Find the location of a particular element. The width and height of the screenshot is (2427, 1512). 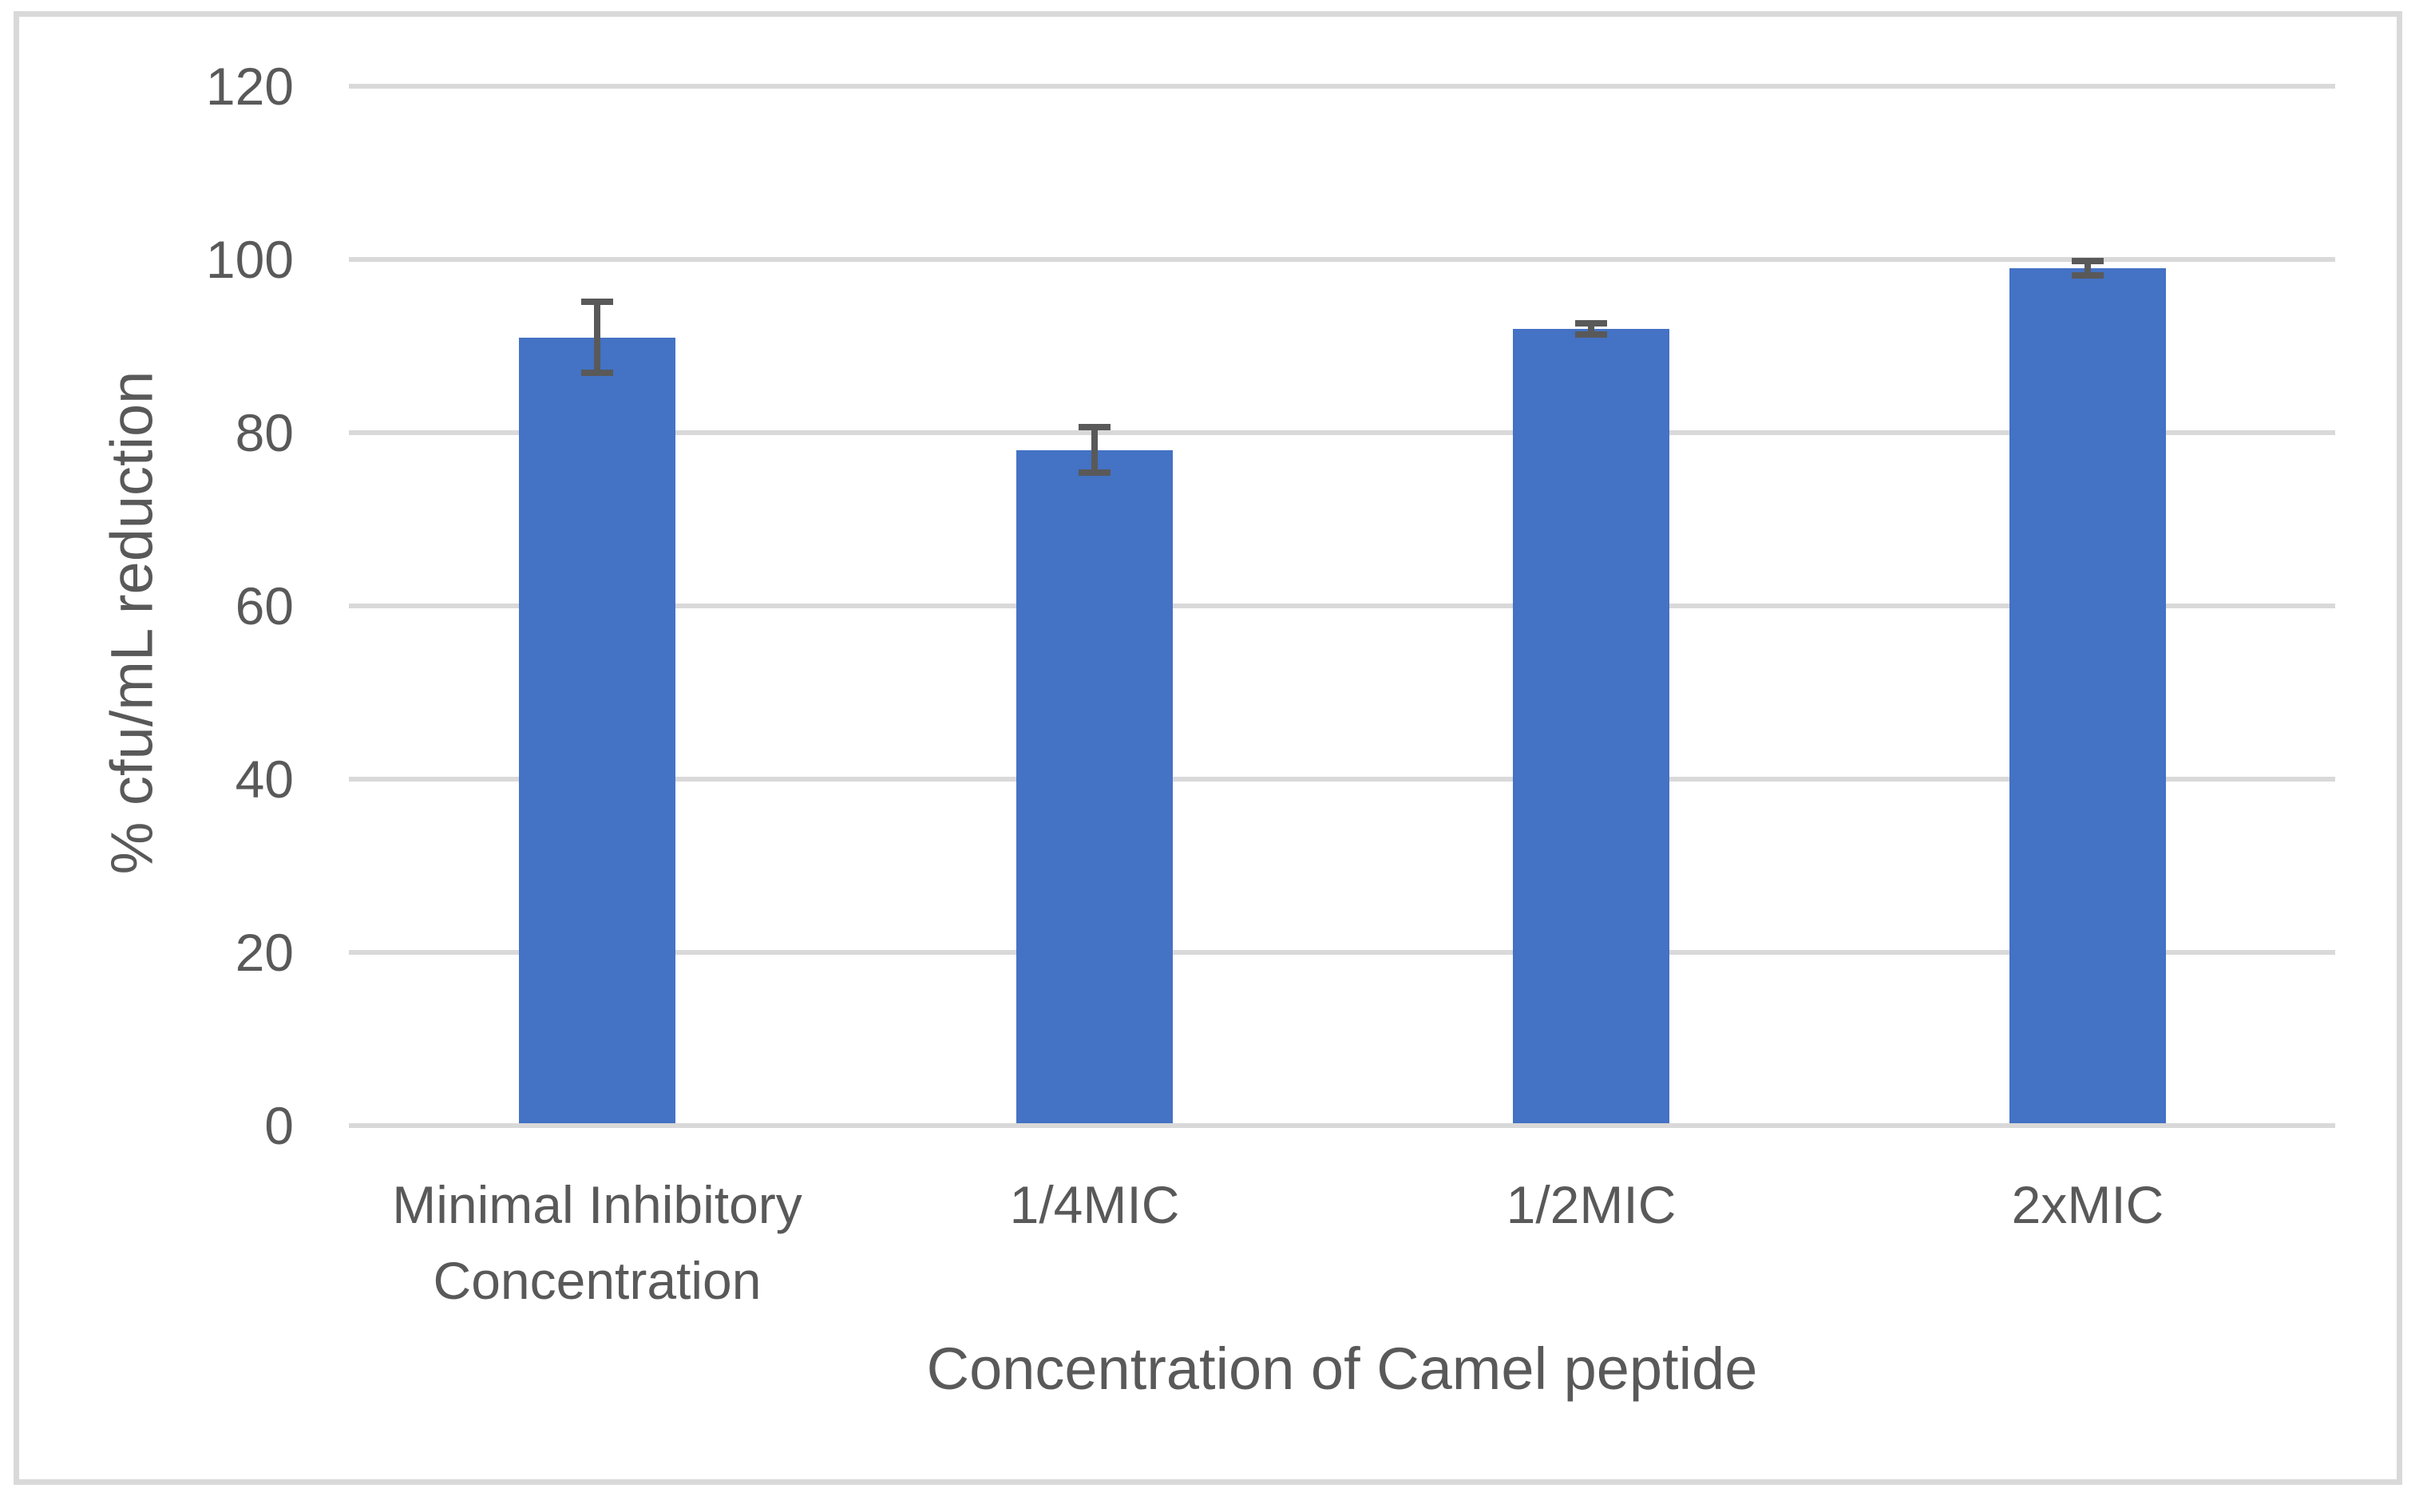

y-tick-label: 20 is located at coordinates (264, 952).